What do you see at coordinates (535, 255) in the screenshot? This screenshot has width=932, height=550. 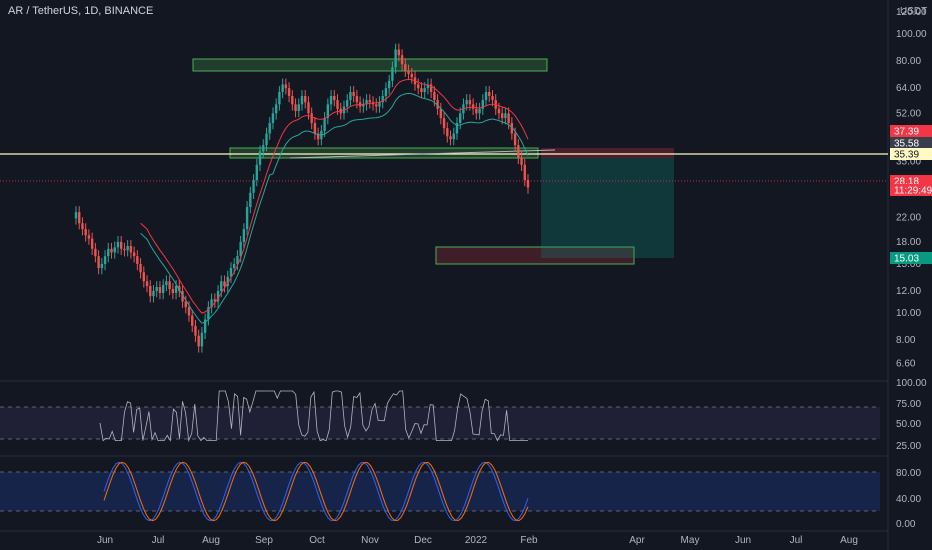 I see `target-zone` at bounding box center [535, 255].